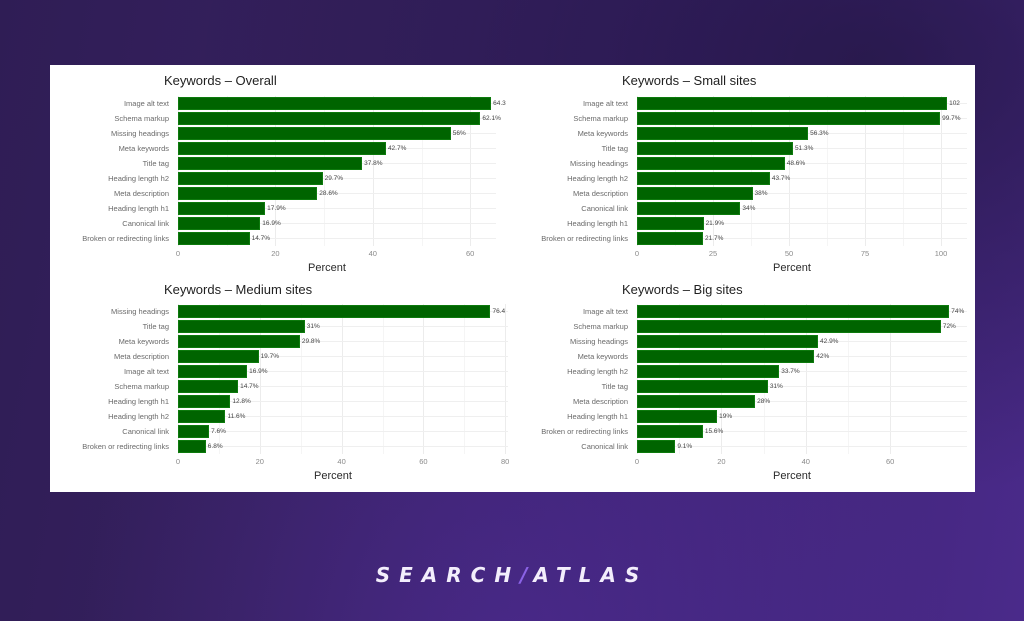 The height and width of the screenshot is (621, 1024). I want to click on chart-title: Keywords – Small sites, so click(689, 80).